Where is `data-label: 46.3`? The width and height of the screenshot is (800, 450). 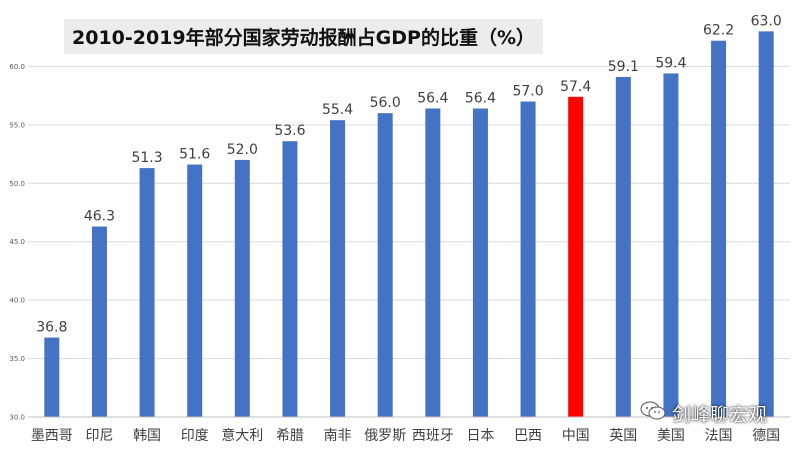 data-label: 46.3 is located at coordinates (99, 217).